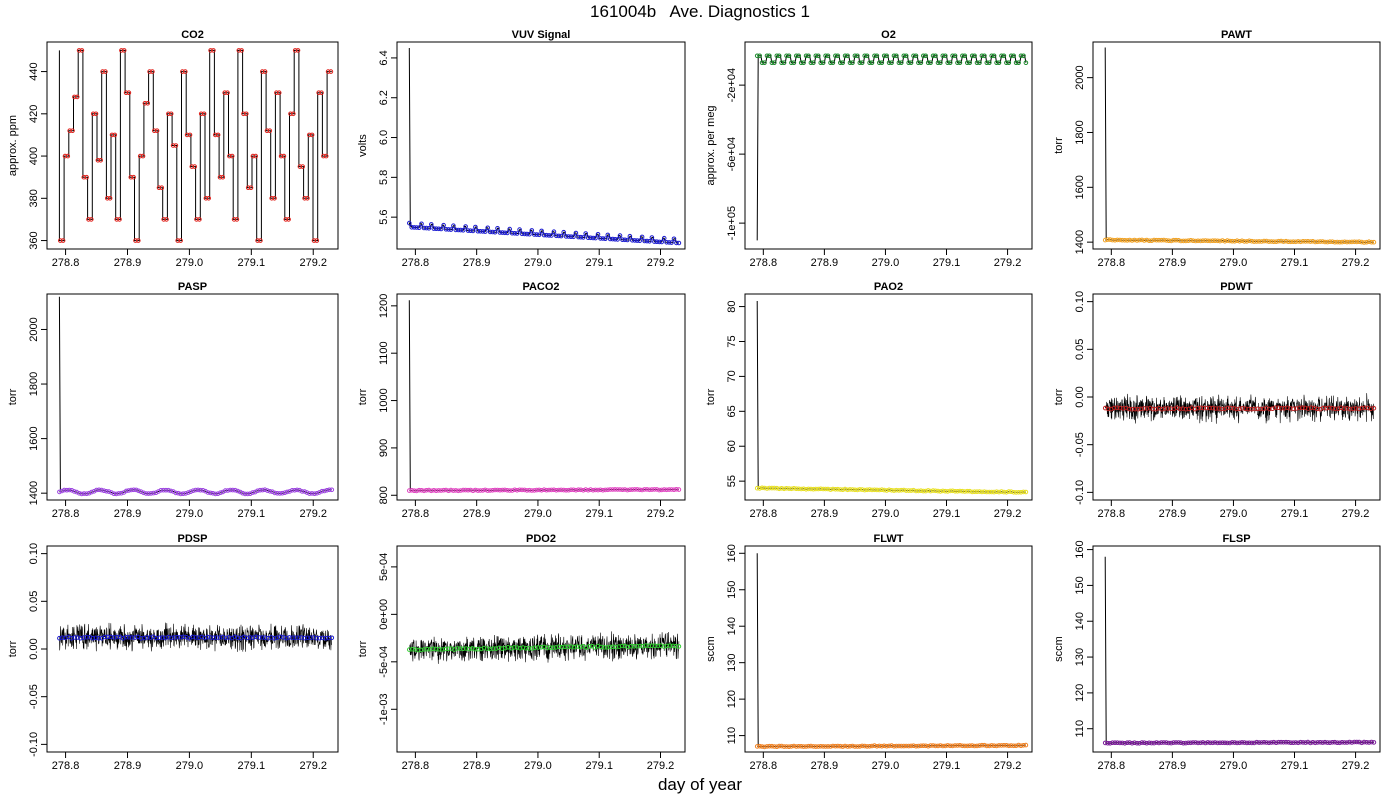 The image size is (1400, 800). What do you see at coordinates (732, 590) in the screenshot?
I see `y-tick-label: 150` at bounding box center [732, 590].